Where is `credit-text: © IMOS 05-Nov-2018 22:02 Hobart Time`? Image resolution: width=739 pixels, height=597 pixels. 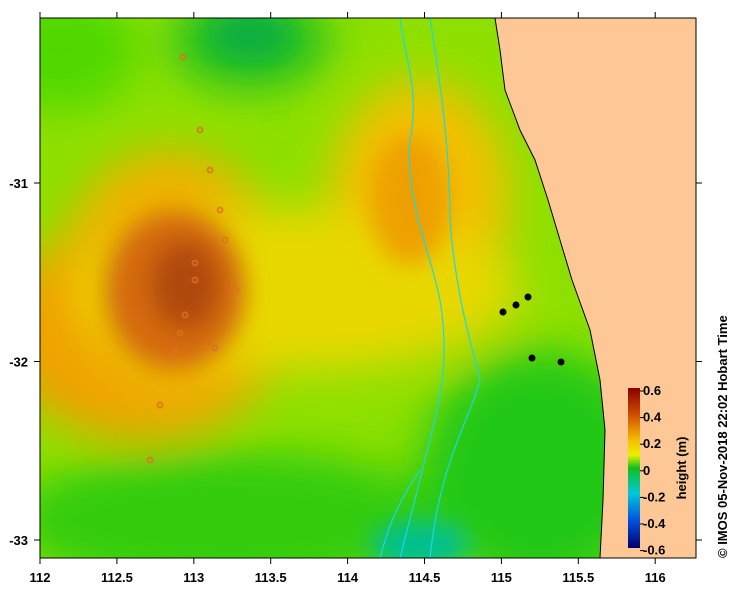
credit-text: © IMOS 05-Nov-2018 22:02 Hobart Time is located at coordinates (722, 436).